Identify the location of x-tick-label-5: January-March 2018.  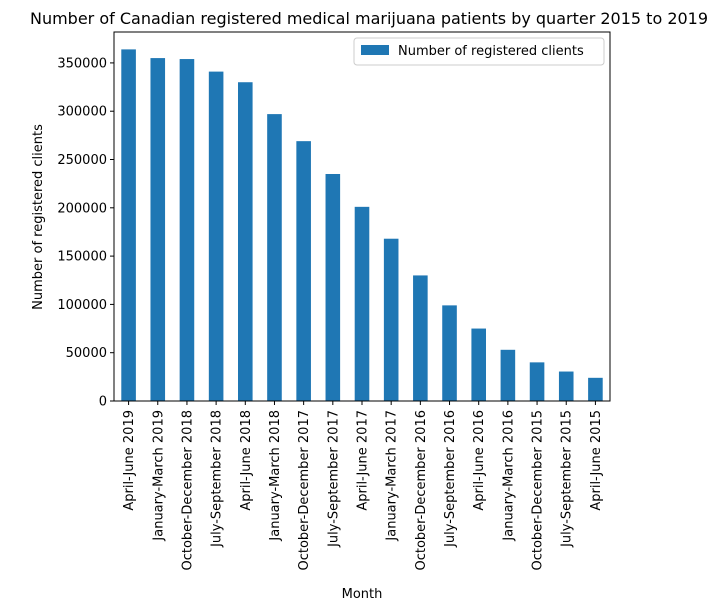
(275, 476).